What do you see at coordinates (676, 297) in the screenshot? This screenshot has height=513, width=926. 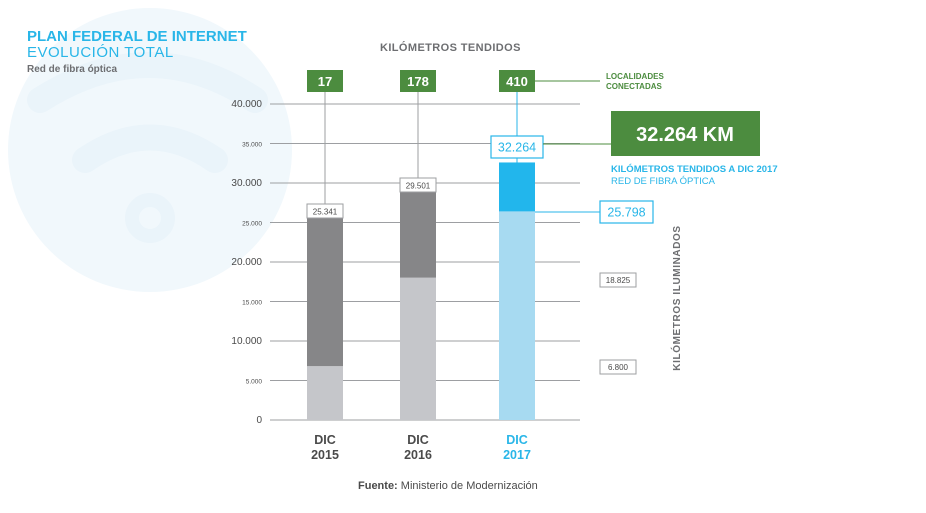 I see `right-axis-label: KILÓMETROS ILUMINADOS` at bounding box center [676, 297].